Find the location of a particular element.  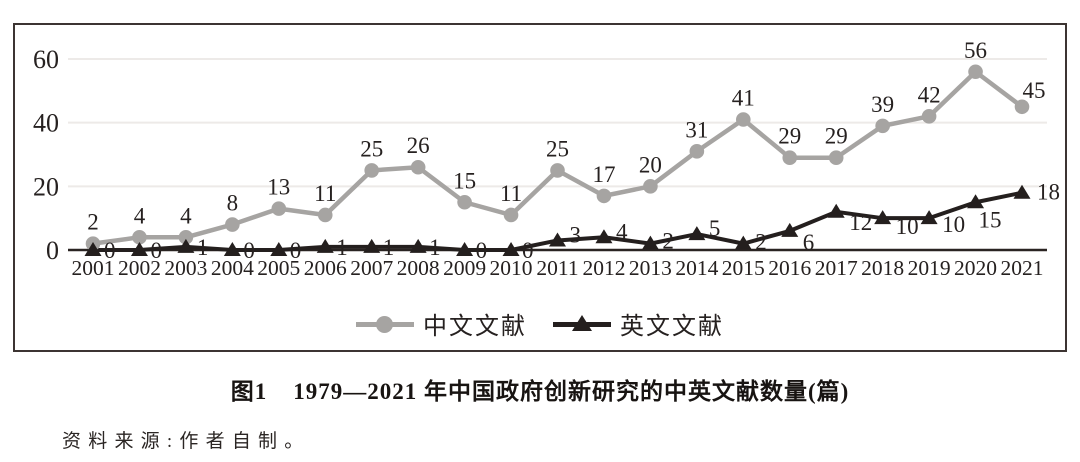

circle-marker-icon is located at coordinates (384, 324).